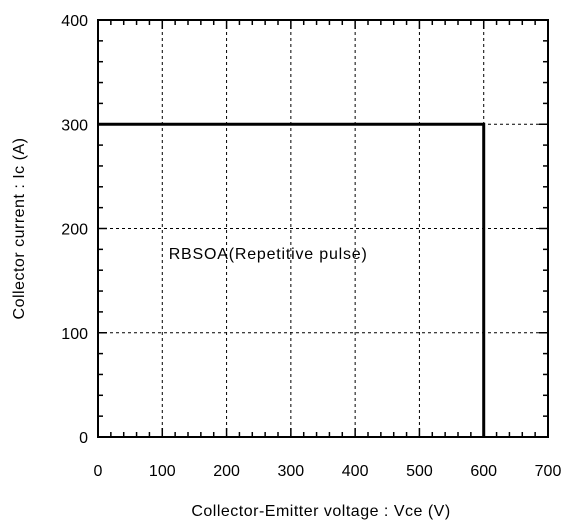  Describe the element at coordinates (162, 471) in the screenshot. I see `x-tick-label: 100` at that location.